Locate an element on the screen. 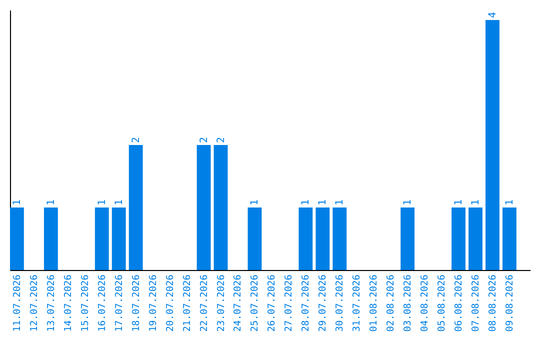  x-tick-label: 01.08.2026 is located at coordinates (374, 303).